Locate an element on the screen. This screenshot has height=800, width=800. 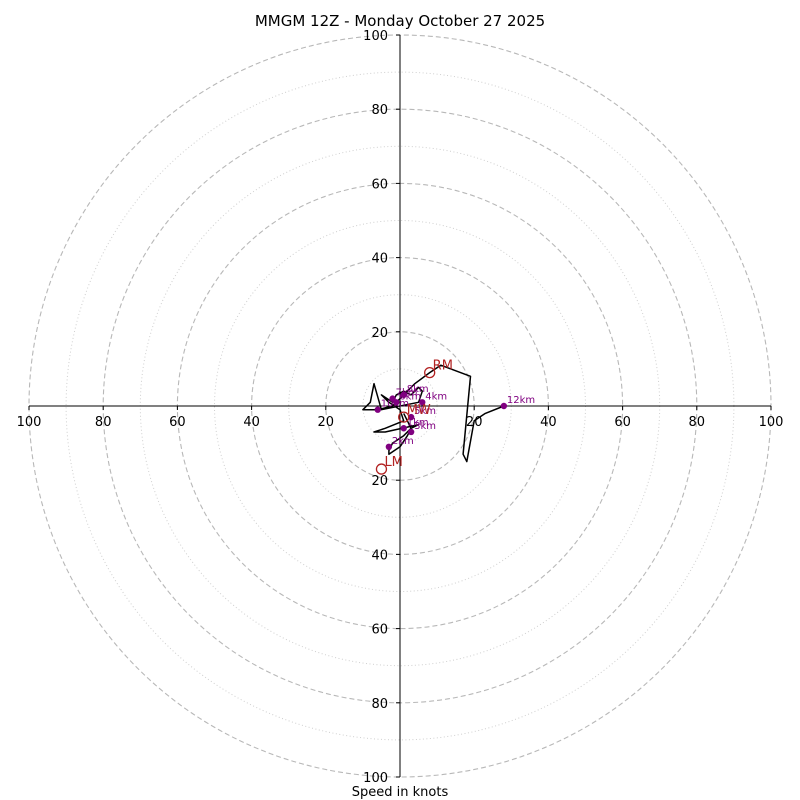
height-label-8km: 8km is located at coordinates (418, 389).